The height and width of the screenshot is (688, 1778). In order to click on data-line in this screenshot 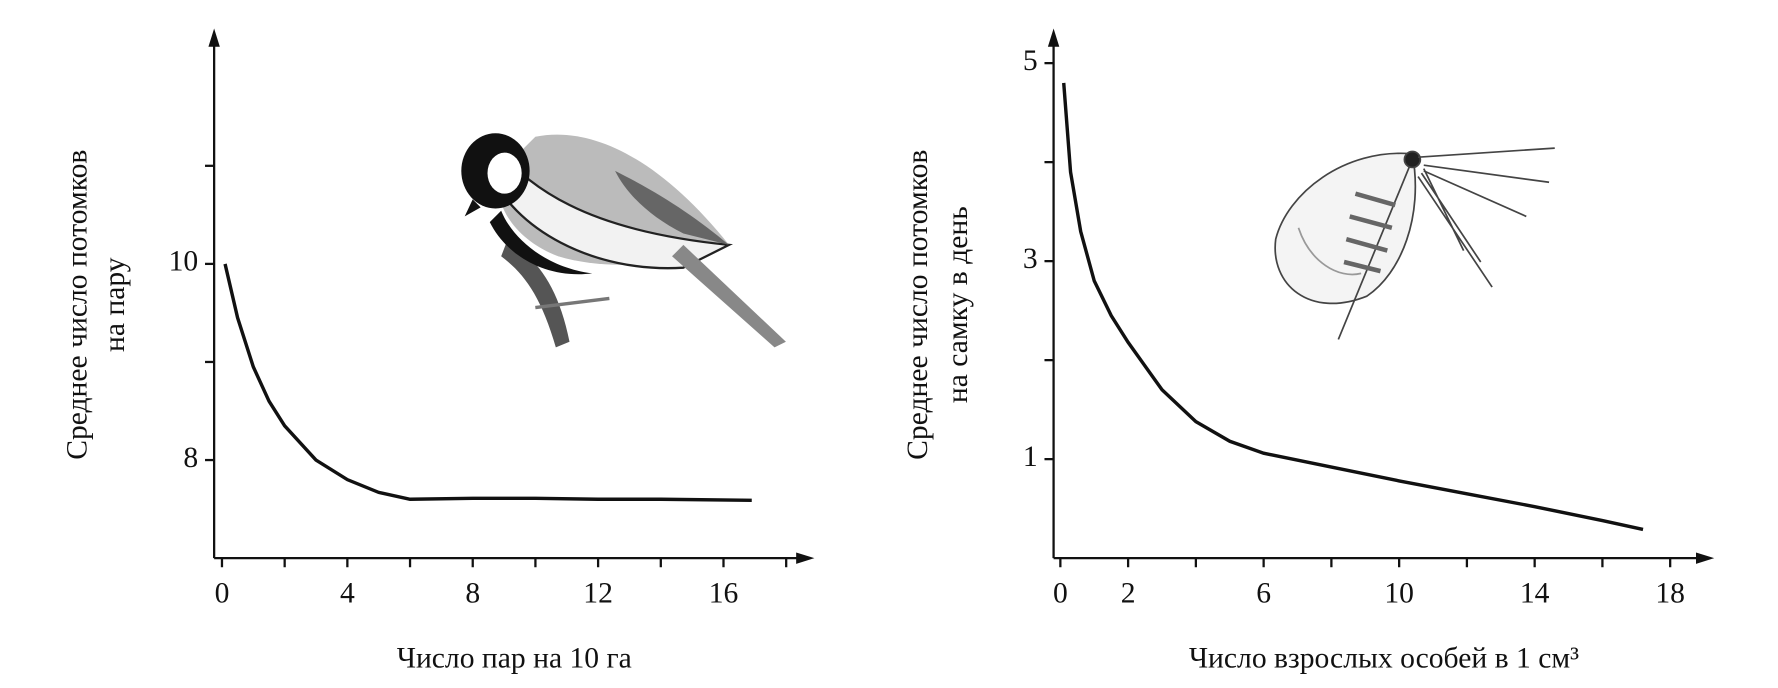, I will do `click(487, 382)`.